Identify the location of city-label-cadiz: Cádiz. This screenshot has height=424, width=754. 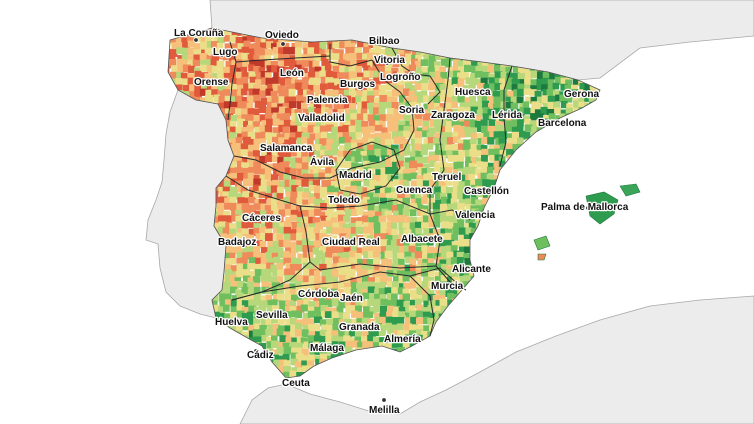
(260, 355).